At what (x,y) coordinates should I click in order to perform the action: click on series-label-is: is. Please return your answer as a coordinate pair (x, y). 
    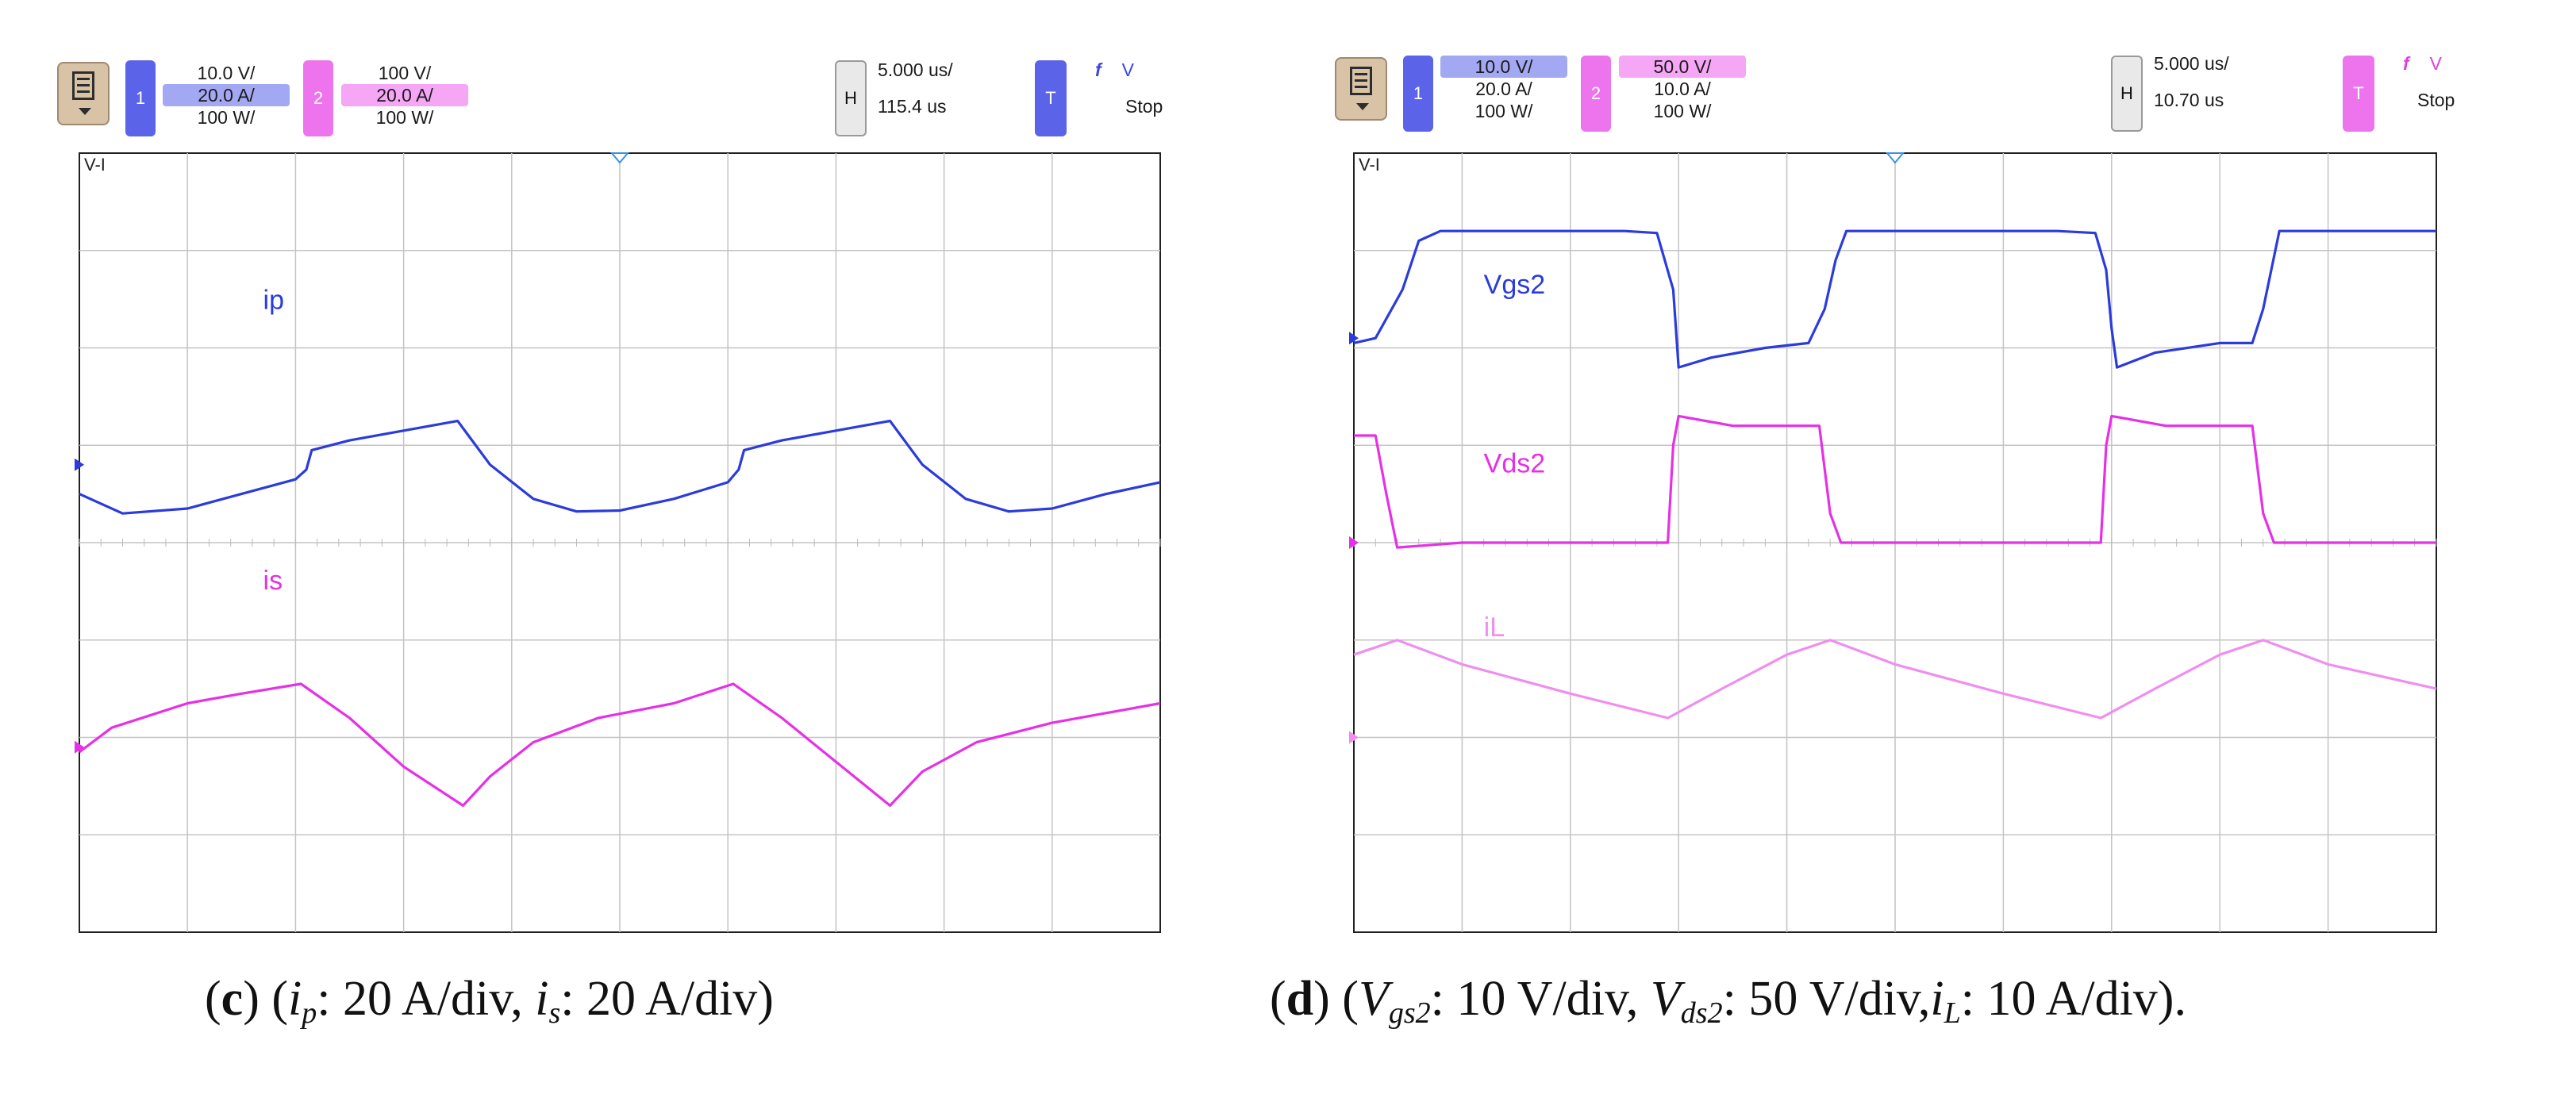
    Looking at the image, I should click on (273, 581).